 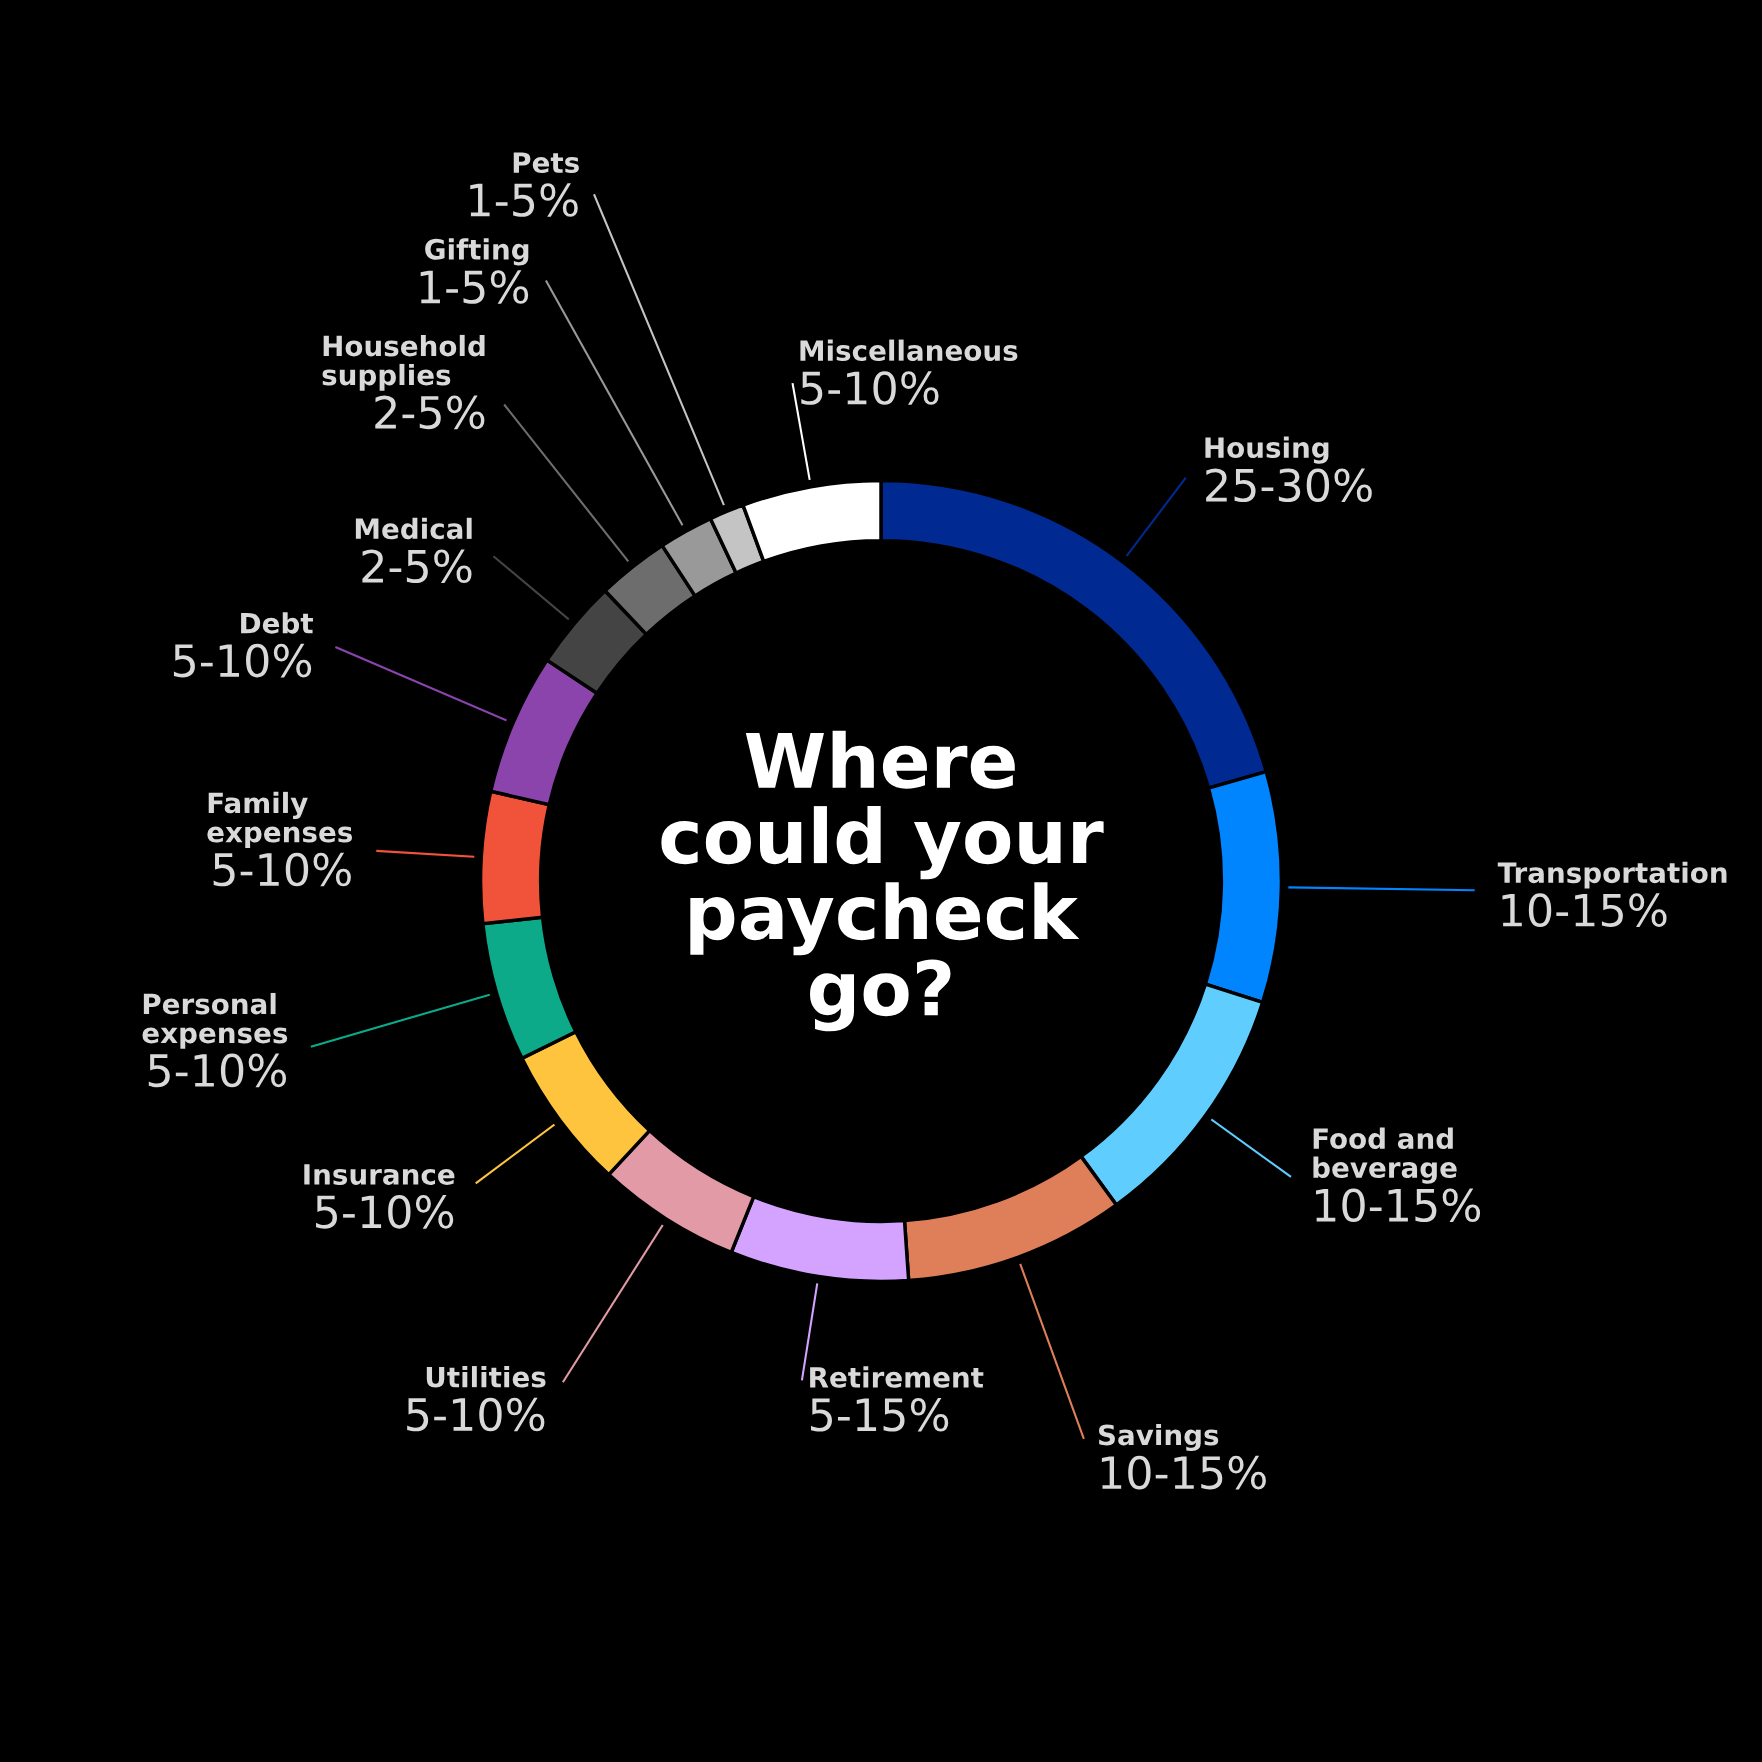 What do you see at coordinates (477, 252) in the screenshot?
I see `slice-label: Gifting` at bounding box center [477, 252].